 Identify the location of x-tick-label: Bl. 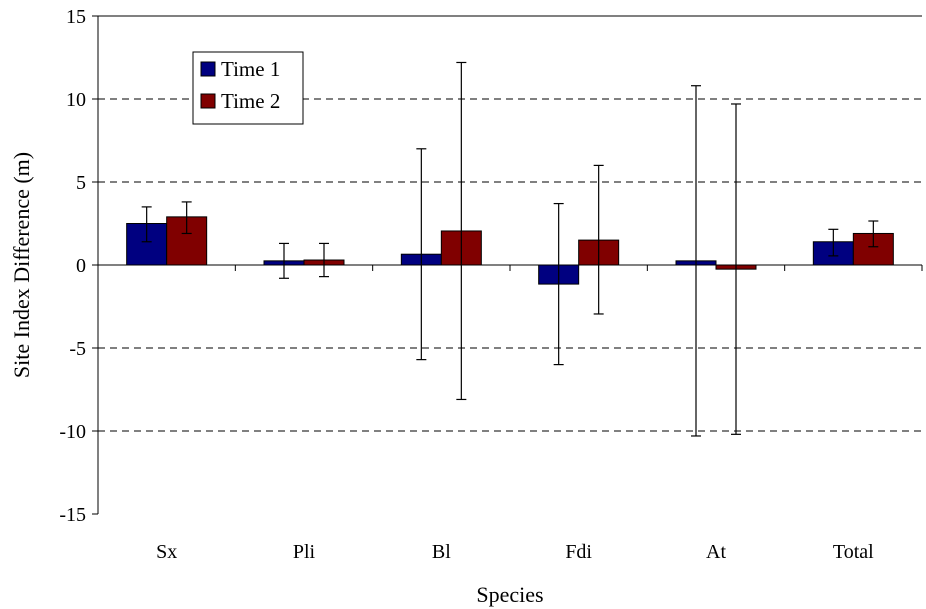
(441, 552).